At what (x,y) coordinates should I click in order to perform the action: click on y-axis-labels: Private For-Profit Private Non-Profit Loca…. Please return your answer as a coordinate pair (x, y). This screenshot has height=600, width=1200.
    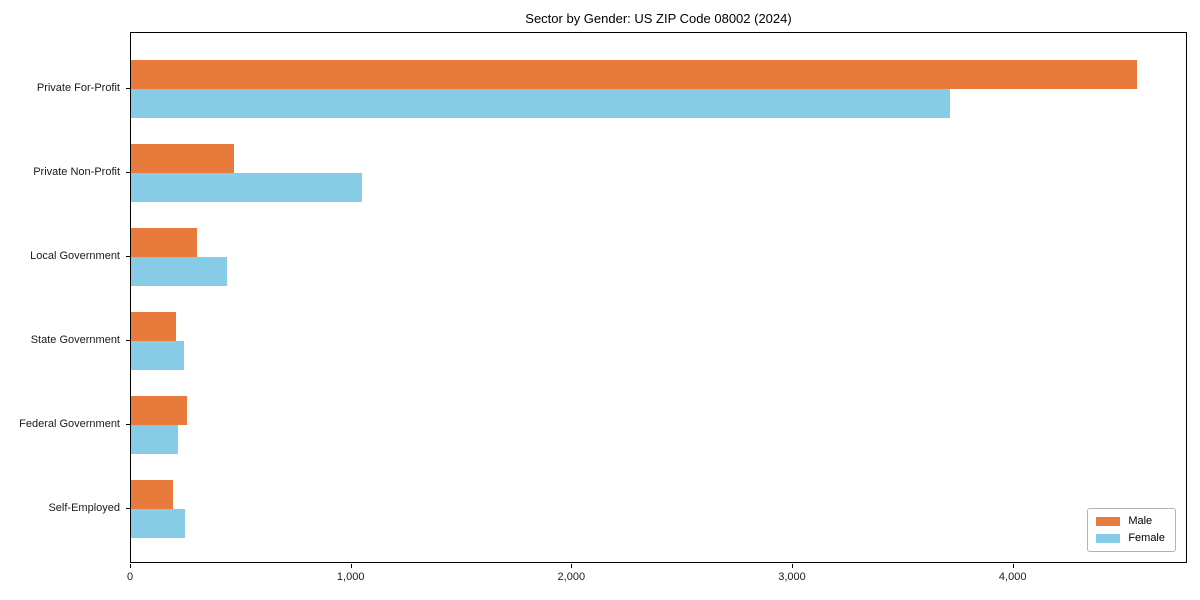
    Looking at the image, I should click on (65, 297).